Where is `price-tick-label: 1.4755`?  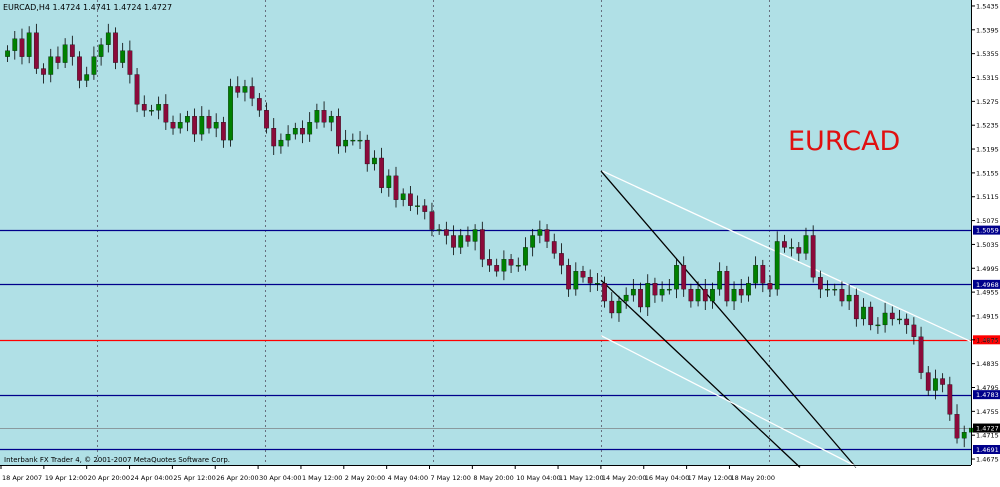 price-tick-label: 1.4755 is located at coordinates (987, 412).